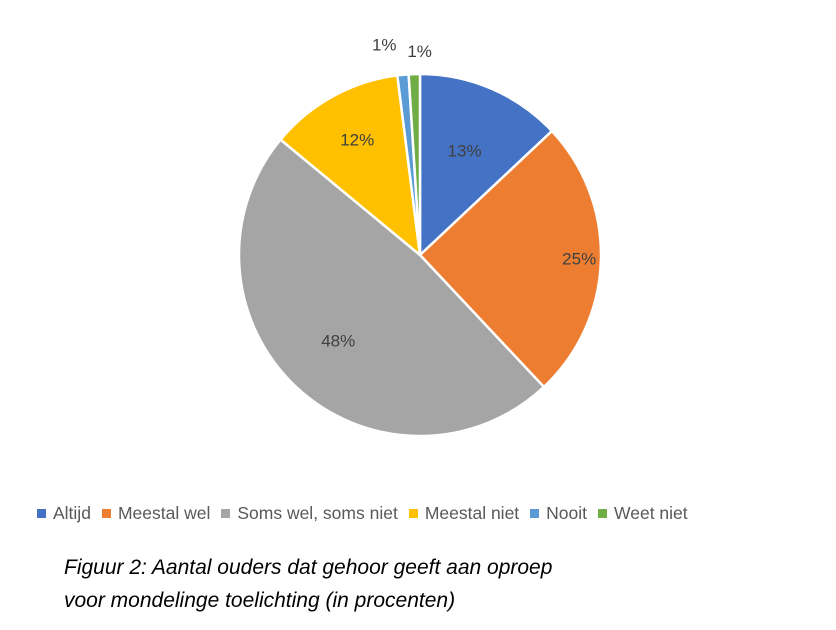 Image resolution: width=836 pixels, height=630 pixels. Describe the element at coordinates (384, 44) in the screenshot. I see `data-label-nooit: 1%` at that location.